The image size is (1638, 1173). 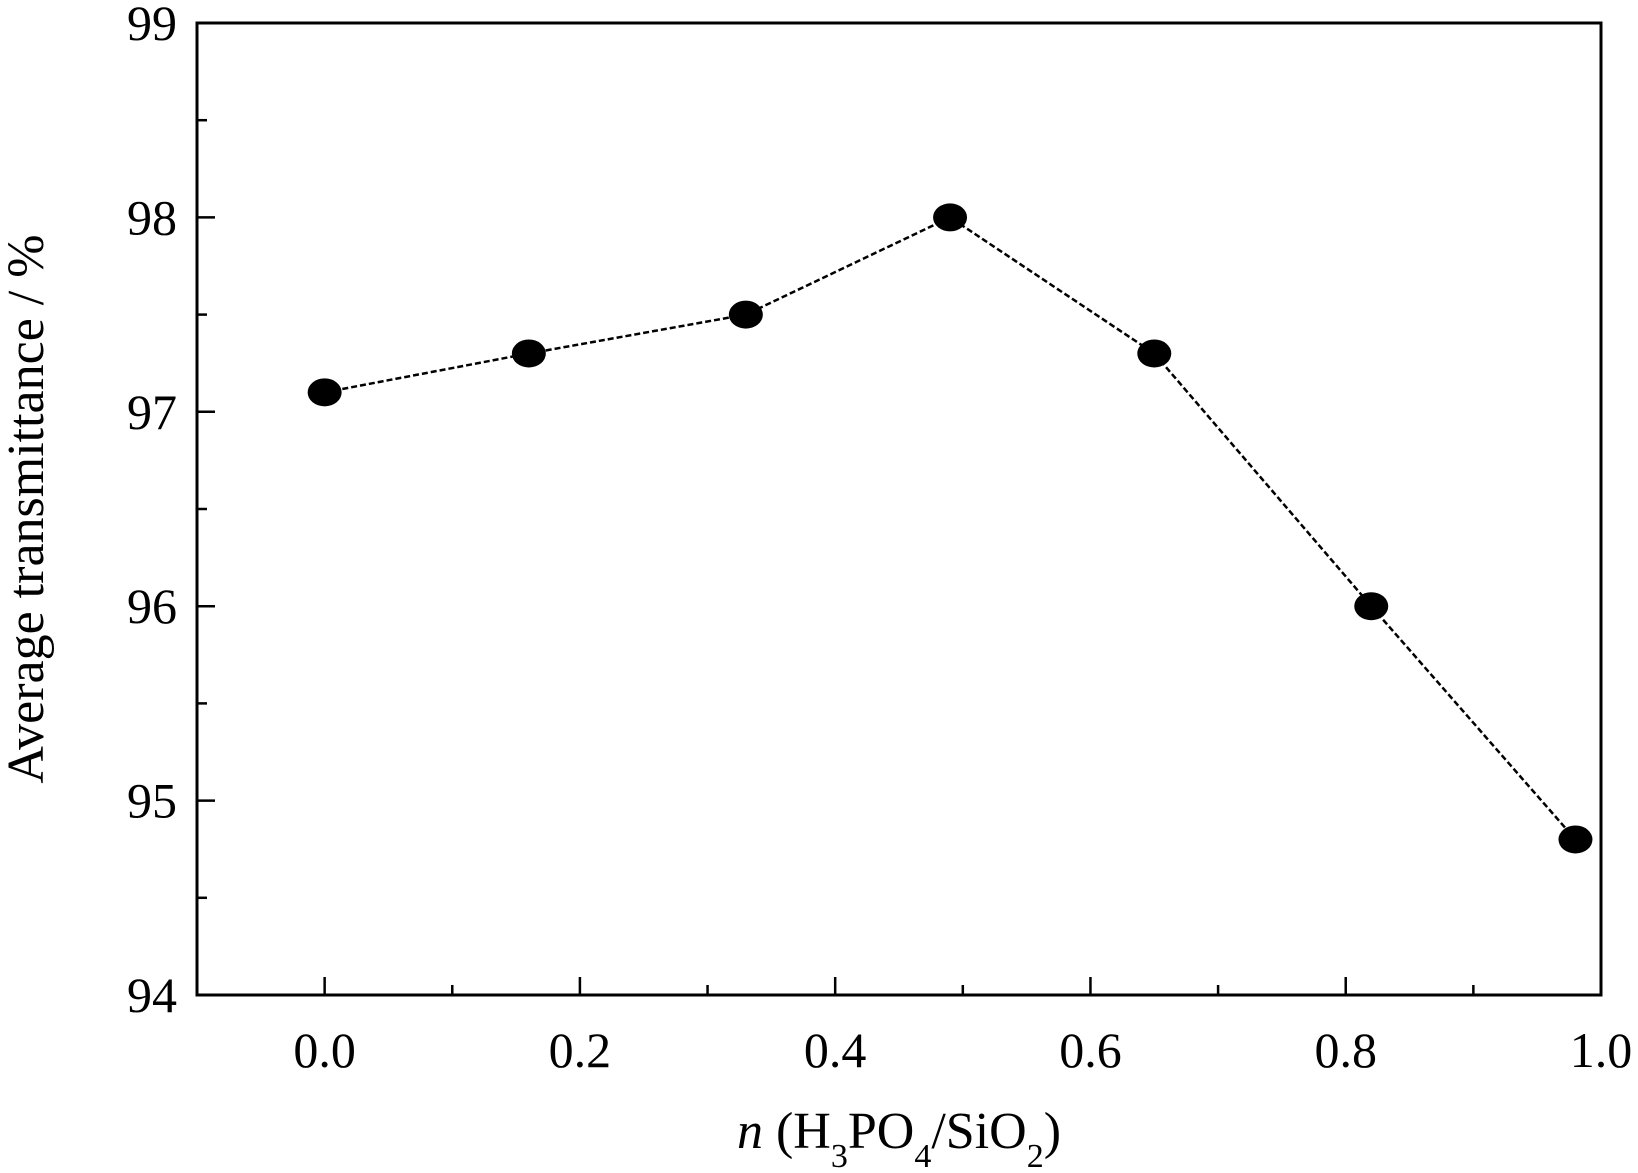 What do you see at coordinates (839, 1155) in the screenshot?
I see `x-axis-label-subscript: 3` at bounding box center [839, 1155].